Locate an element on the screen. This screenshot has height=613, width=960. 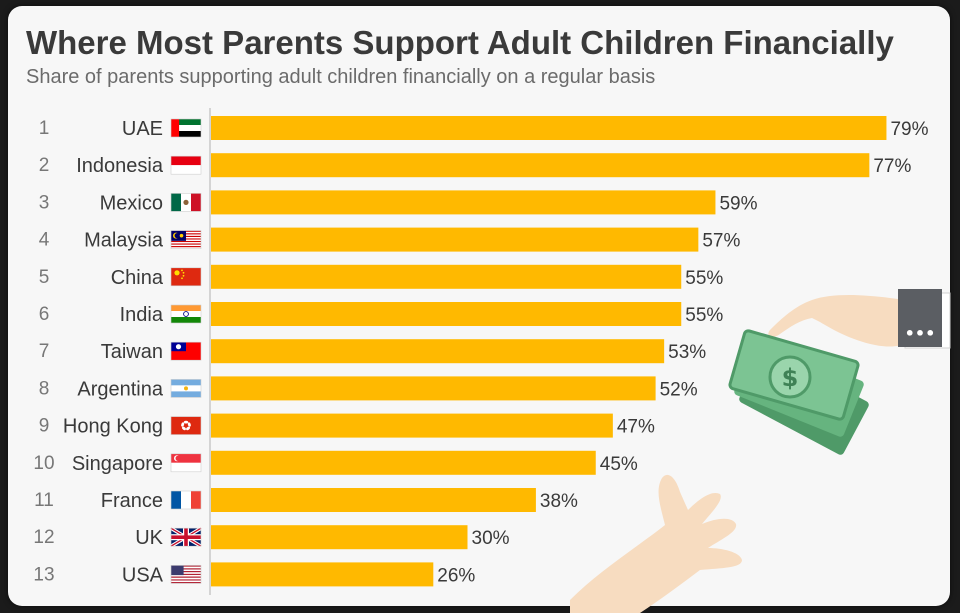
rank-label: 11 is located at coordinates (44, 500).